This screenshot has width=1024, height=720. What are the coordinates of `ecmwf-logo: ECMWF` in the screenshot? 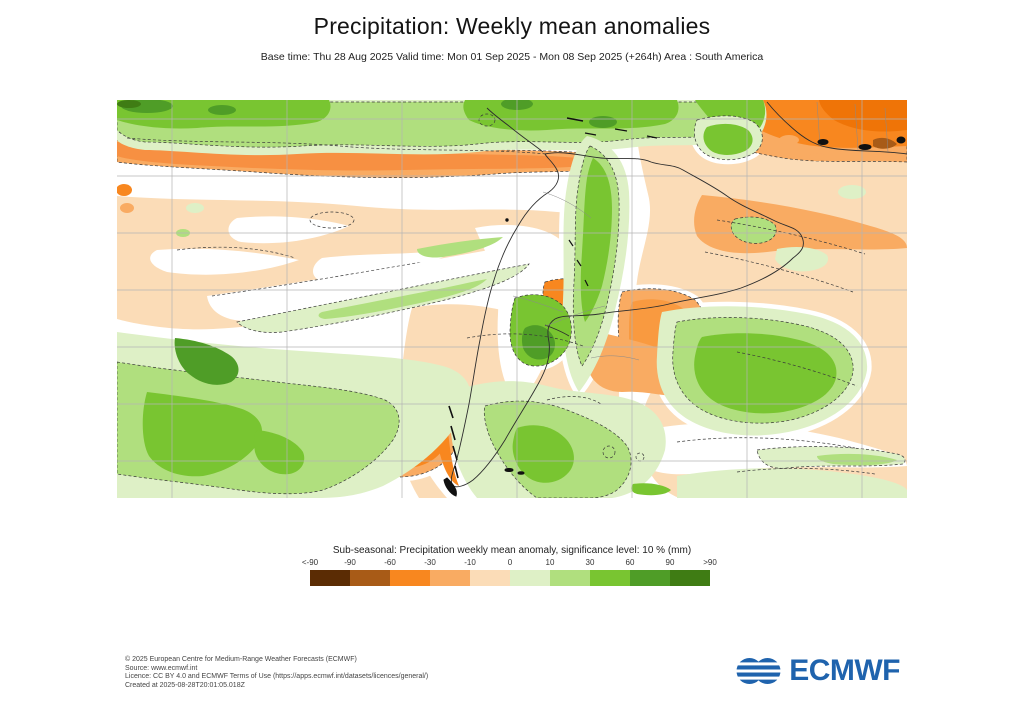 It's located at (818, 671).